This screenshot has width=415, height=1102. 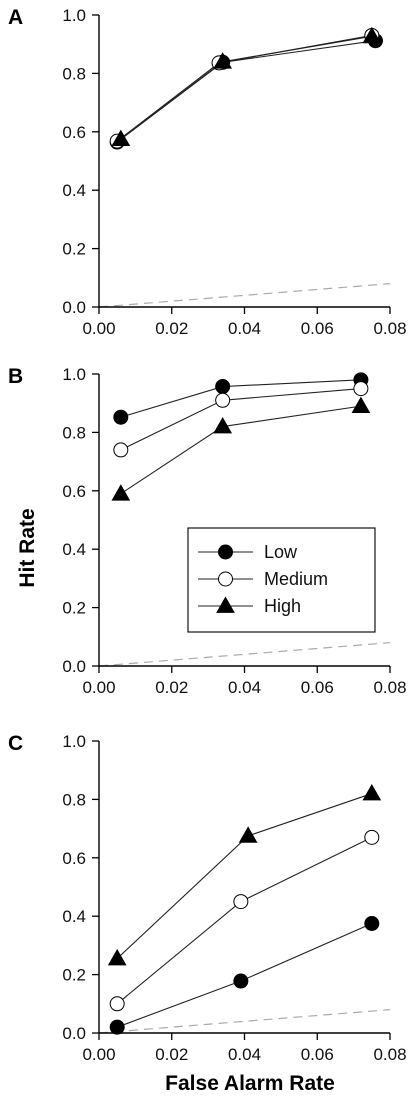 What do you see at coordinates (27, 547) in the screenshot?
I see `y-axis-title: Hit Rate` at bounding box center [27, 547].